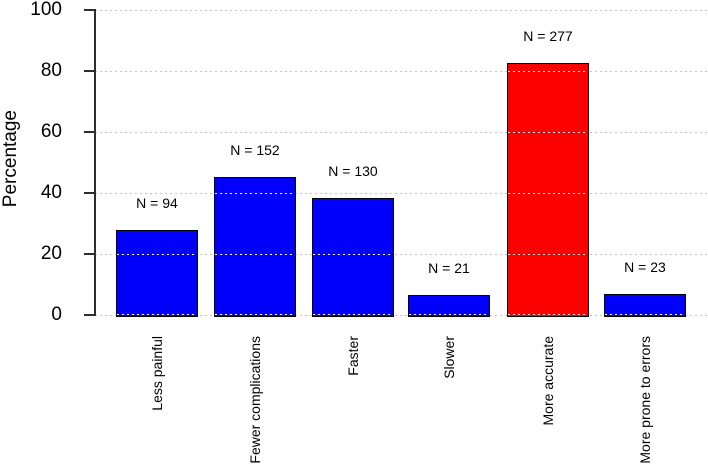  Describe the element at coordinates (353, 171) in the screenshot. I see `bar-count-label: N = 130` at that location.